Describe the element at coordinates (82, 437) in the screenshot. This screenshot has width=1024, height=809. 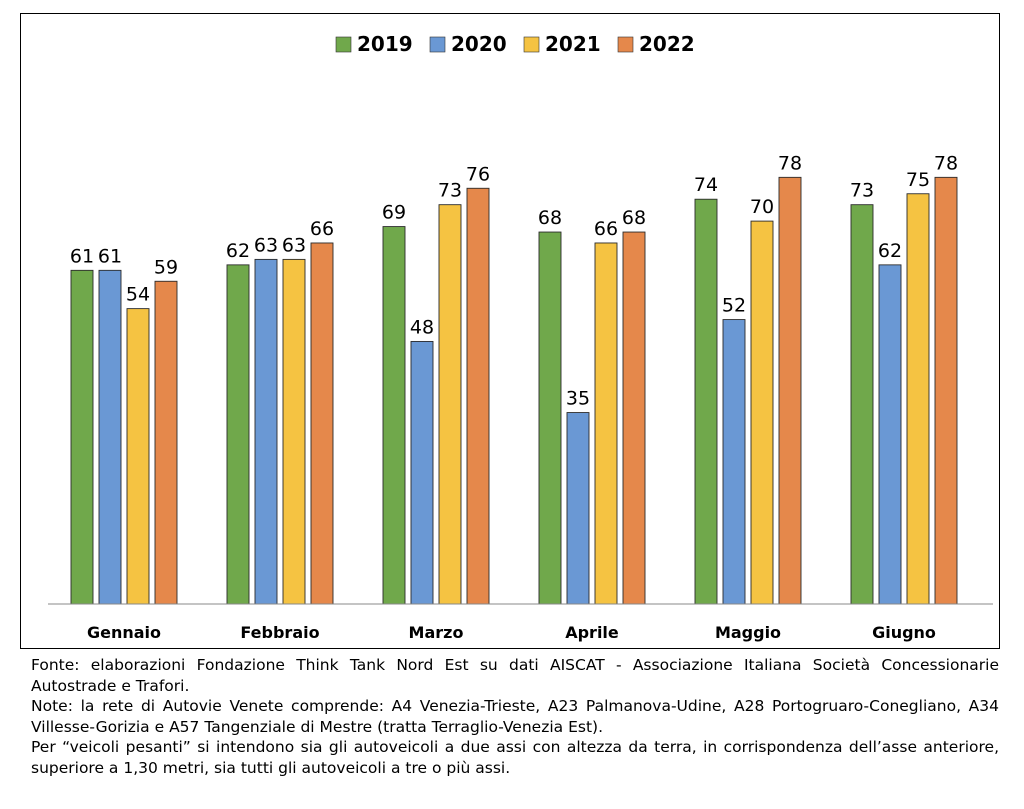
I see `bar-gennaio-2019` at that location.